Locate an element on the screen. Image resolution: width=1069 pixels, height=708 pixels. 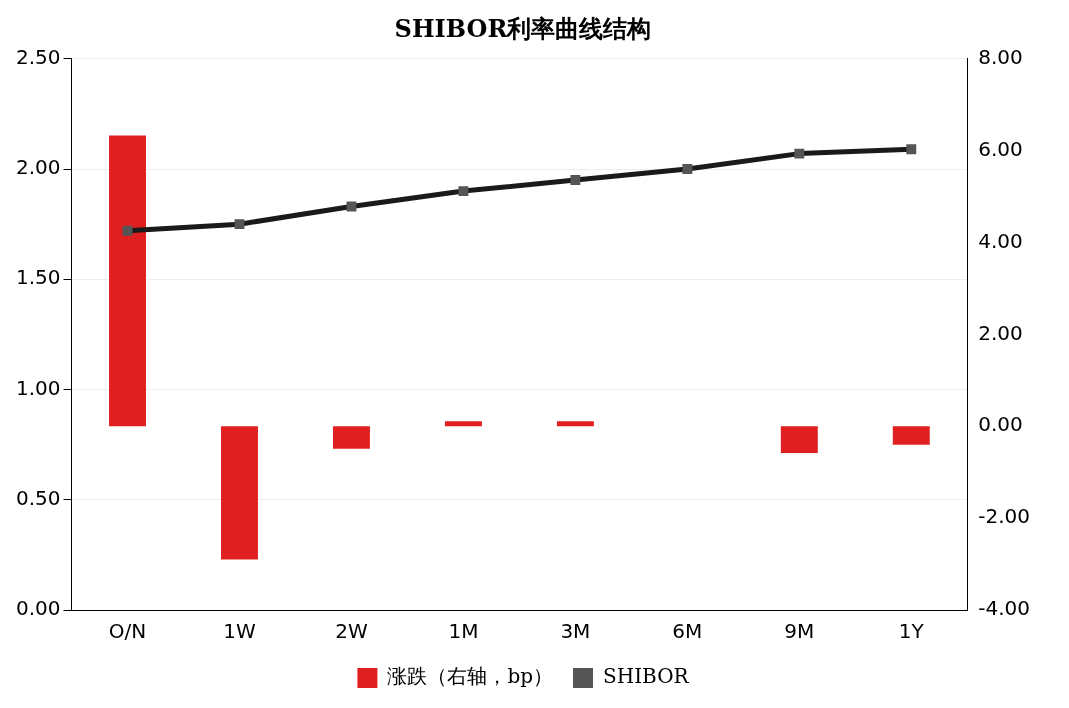
y-tick-label: 0.00 is located at coordinates (38, 608).